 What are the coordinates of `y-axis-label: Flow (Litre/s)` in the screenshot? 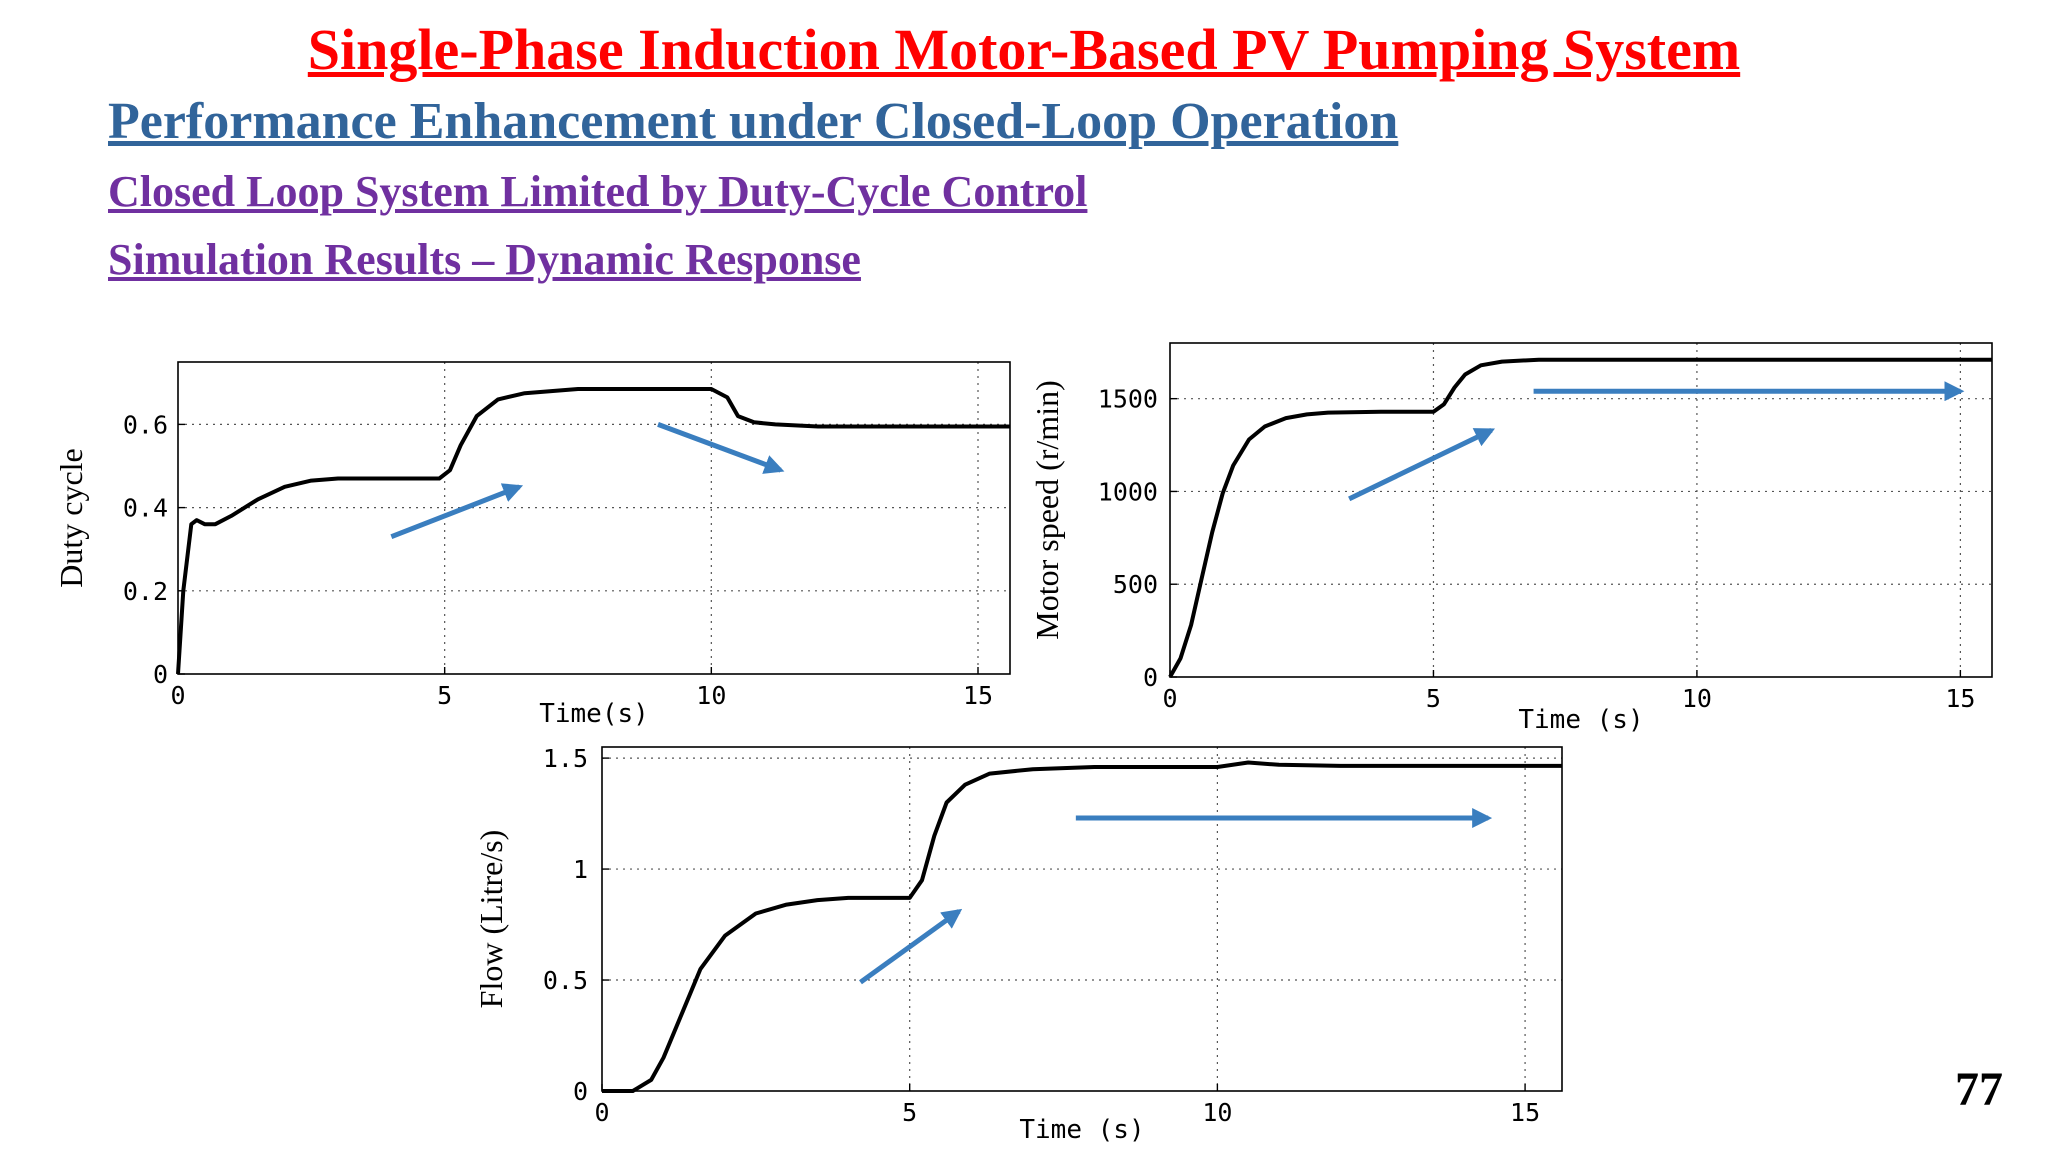 It's located at (491, 919).